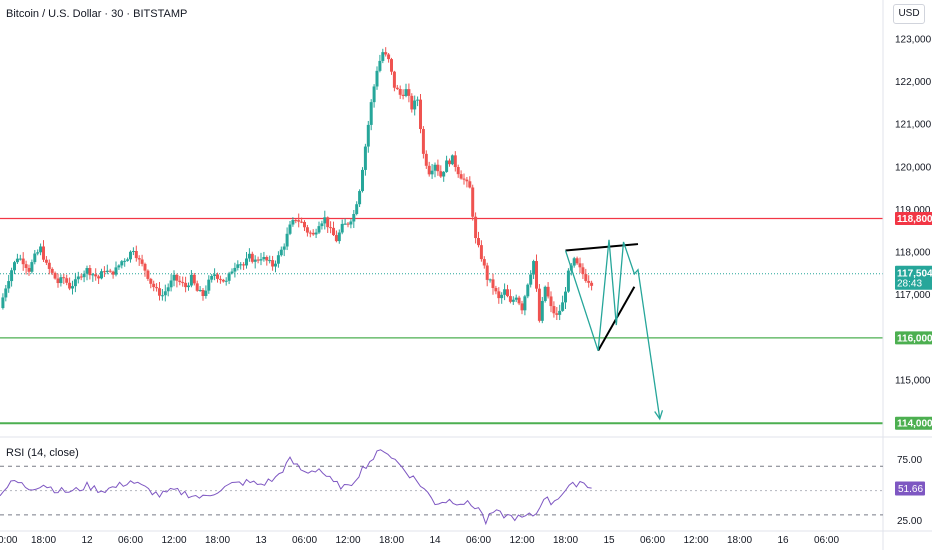  I want to click on time-tick-label: 13, so click(261, 540).